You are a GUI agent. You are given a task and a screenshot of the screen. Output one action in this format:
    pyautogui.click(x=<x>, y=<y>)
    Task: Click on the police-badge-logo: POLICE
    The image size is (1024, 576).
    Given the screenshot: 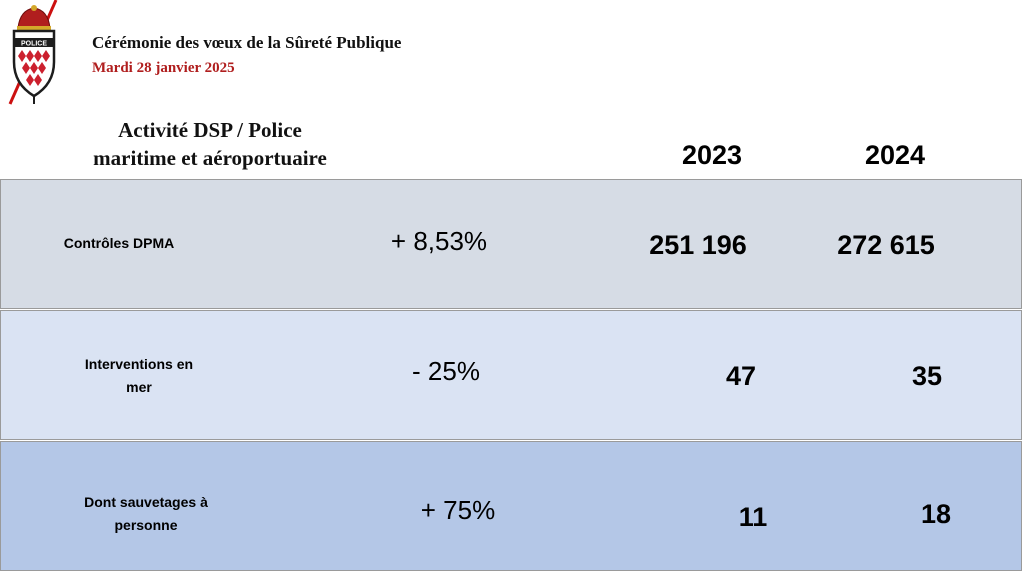 What is the action you would take?
    pyautogui.click(x=33, y=52)
    